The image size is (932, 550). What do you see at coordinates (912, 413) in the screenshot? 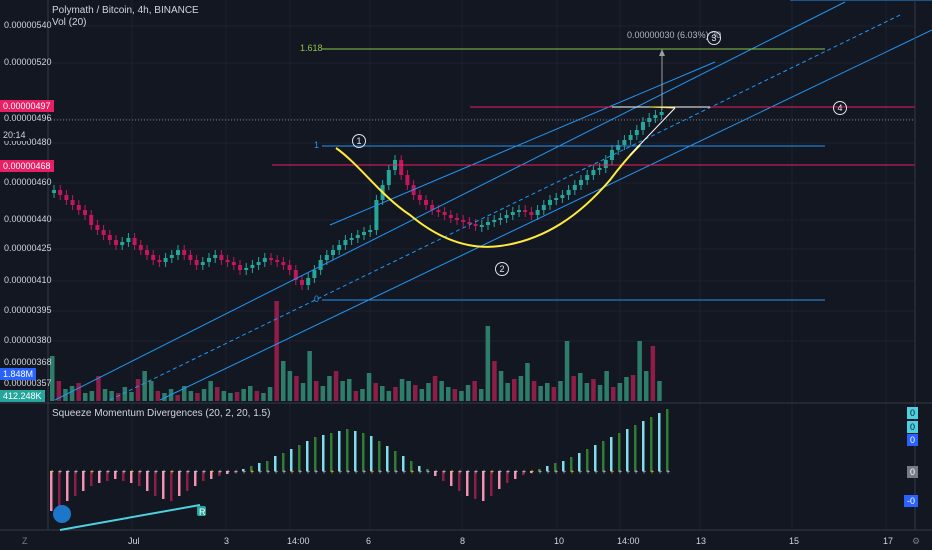
I see `indicator-tag-1: 0` at bounding box center [912, 413].